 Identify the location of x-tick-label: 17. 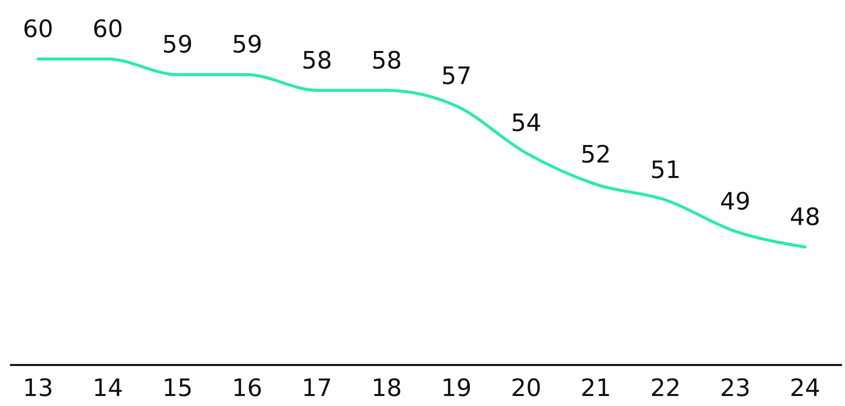
(317, 388).